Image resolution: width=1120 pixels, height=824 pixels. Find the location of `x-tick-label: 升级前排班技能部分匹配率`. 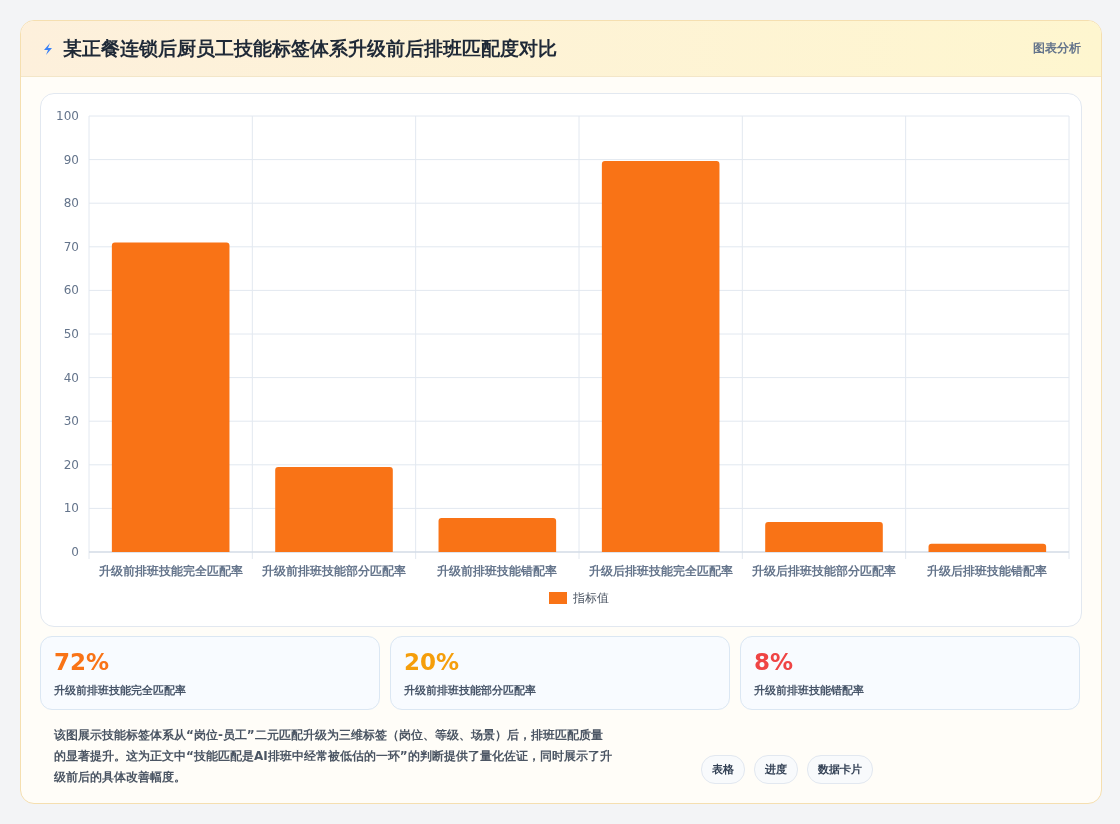

x-tick-label: 升级前排班技能部分匹配率 is located at coordinates (333, 571).